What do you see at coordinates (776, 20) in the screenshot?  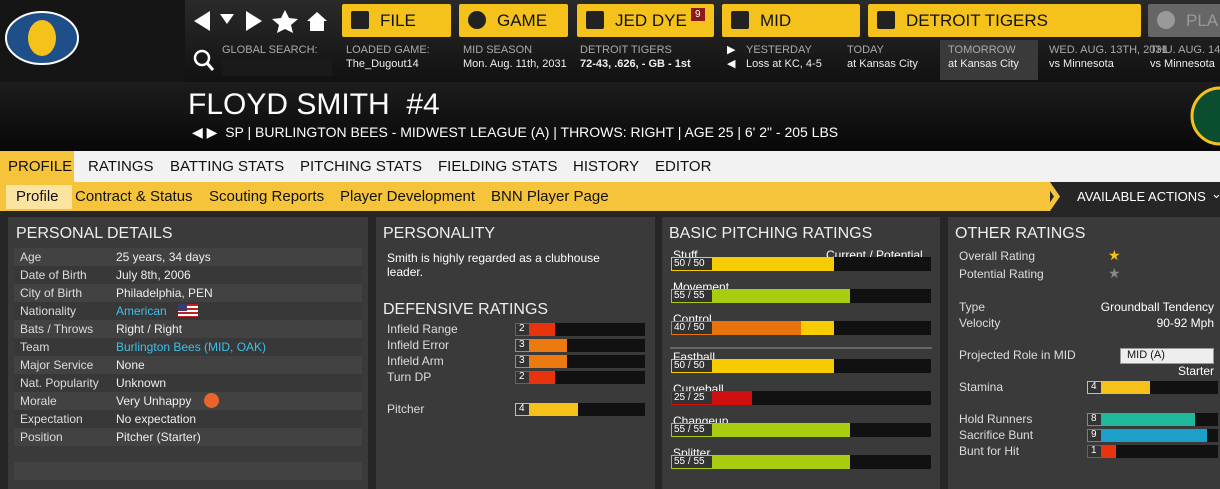 I see `nav-button-label: MID` at bounding box center [776, 20].